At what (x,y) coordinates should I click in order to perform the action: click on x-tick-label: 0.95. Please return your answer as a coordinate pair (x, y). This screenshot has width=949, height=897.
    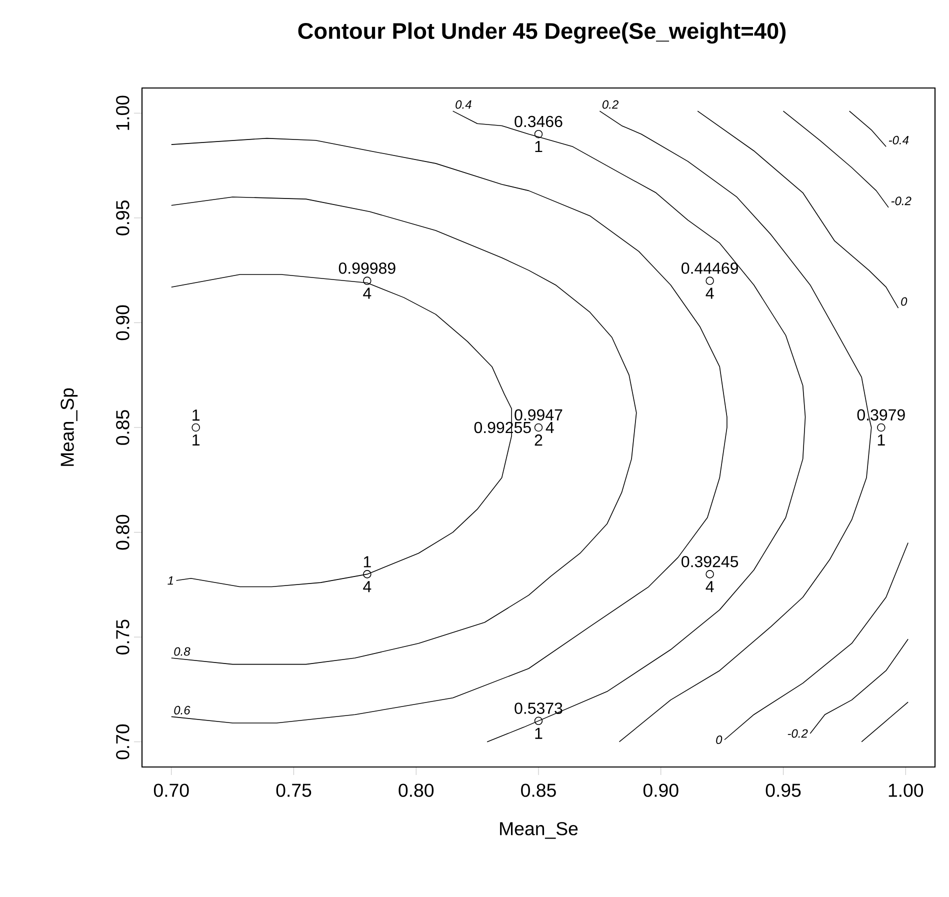
    Looking at the image, I should click on (783, 790).